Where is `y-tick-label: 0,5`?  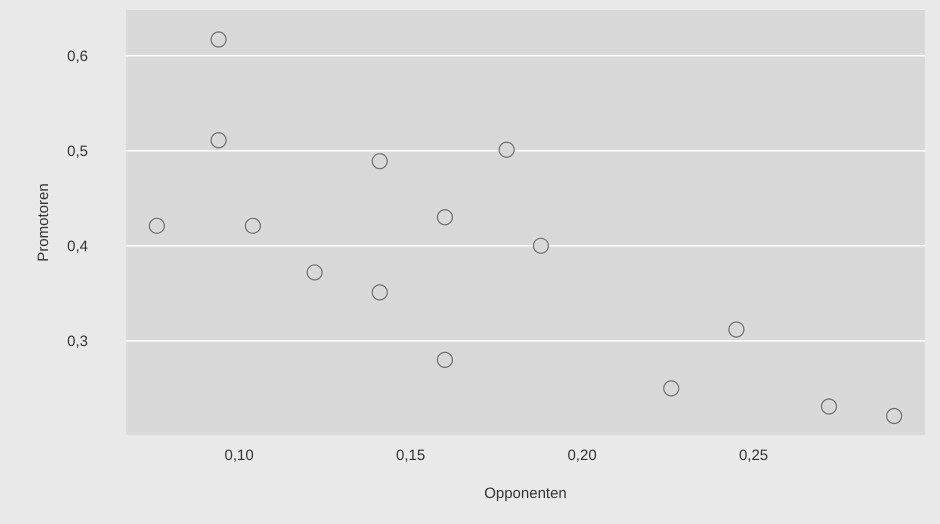
y-tick-label: 0,5 is located at coordinates (77, 151).